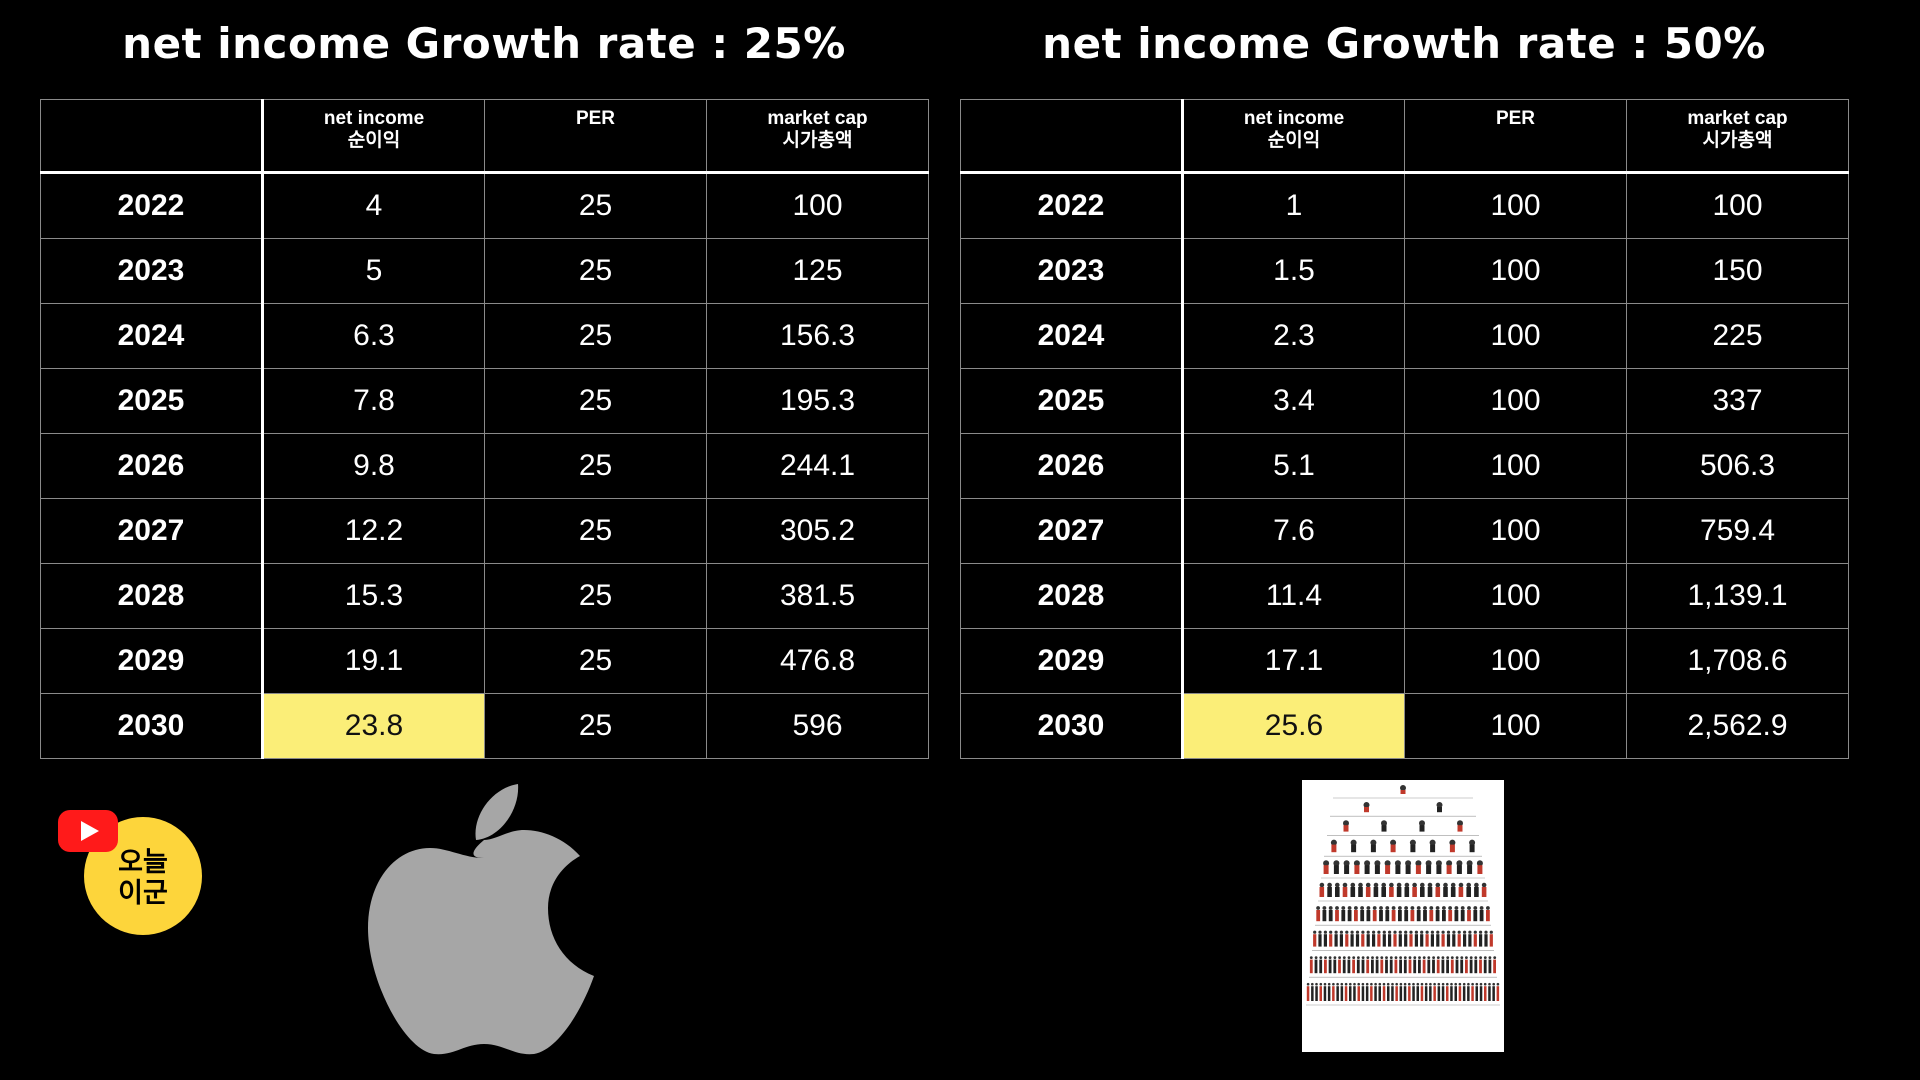 This screenshot has width=1920, height=1080. Describe the element at coordinates (152, 205) in the screenshot. I see `year-cell: 2022` at that location.